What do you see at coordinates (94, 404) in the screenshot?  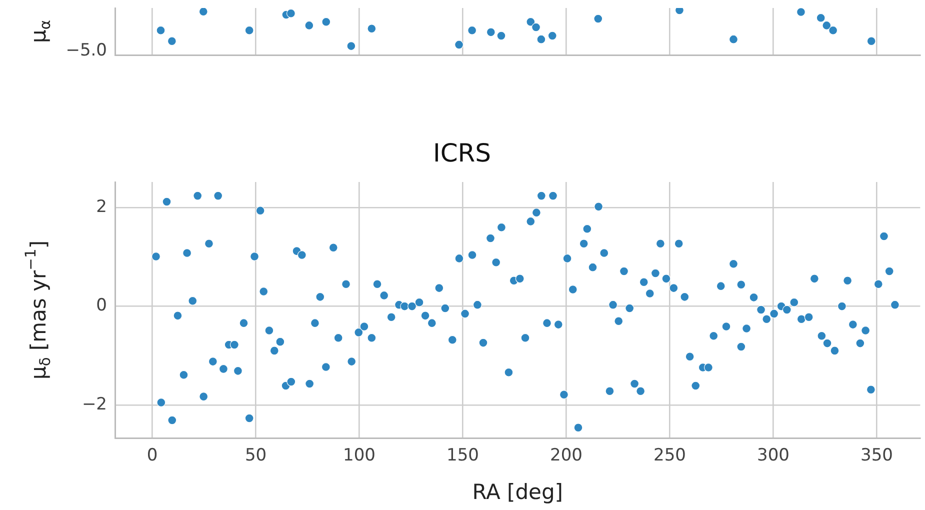 I see `y-tick-label: −2` at bounding box center [94, 404].